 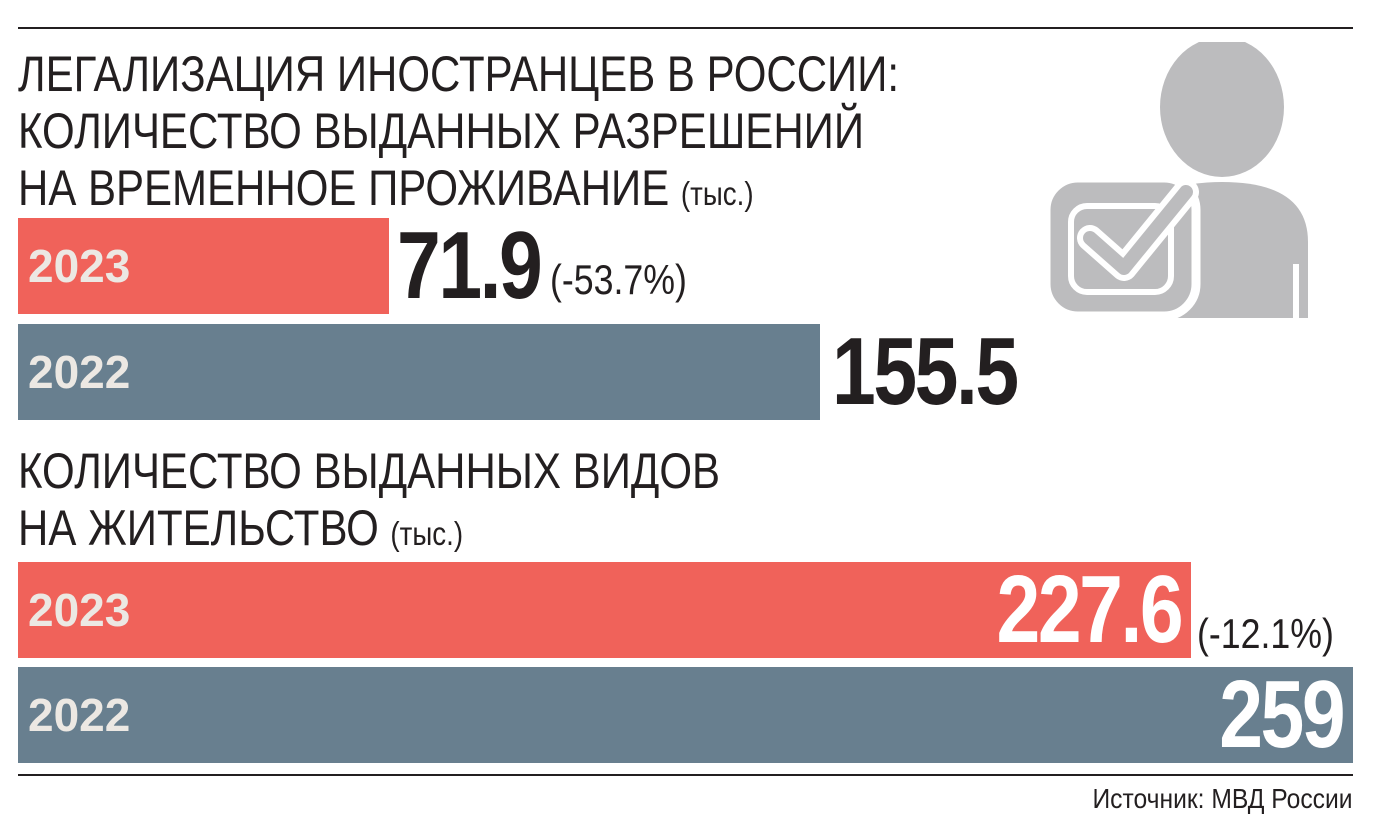 I want to click on person-head, so click(x=1222, y=109).